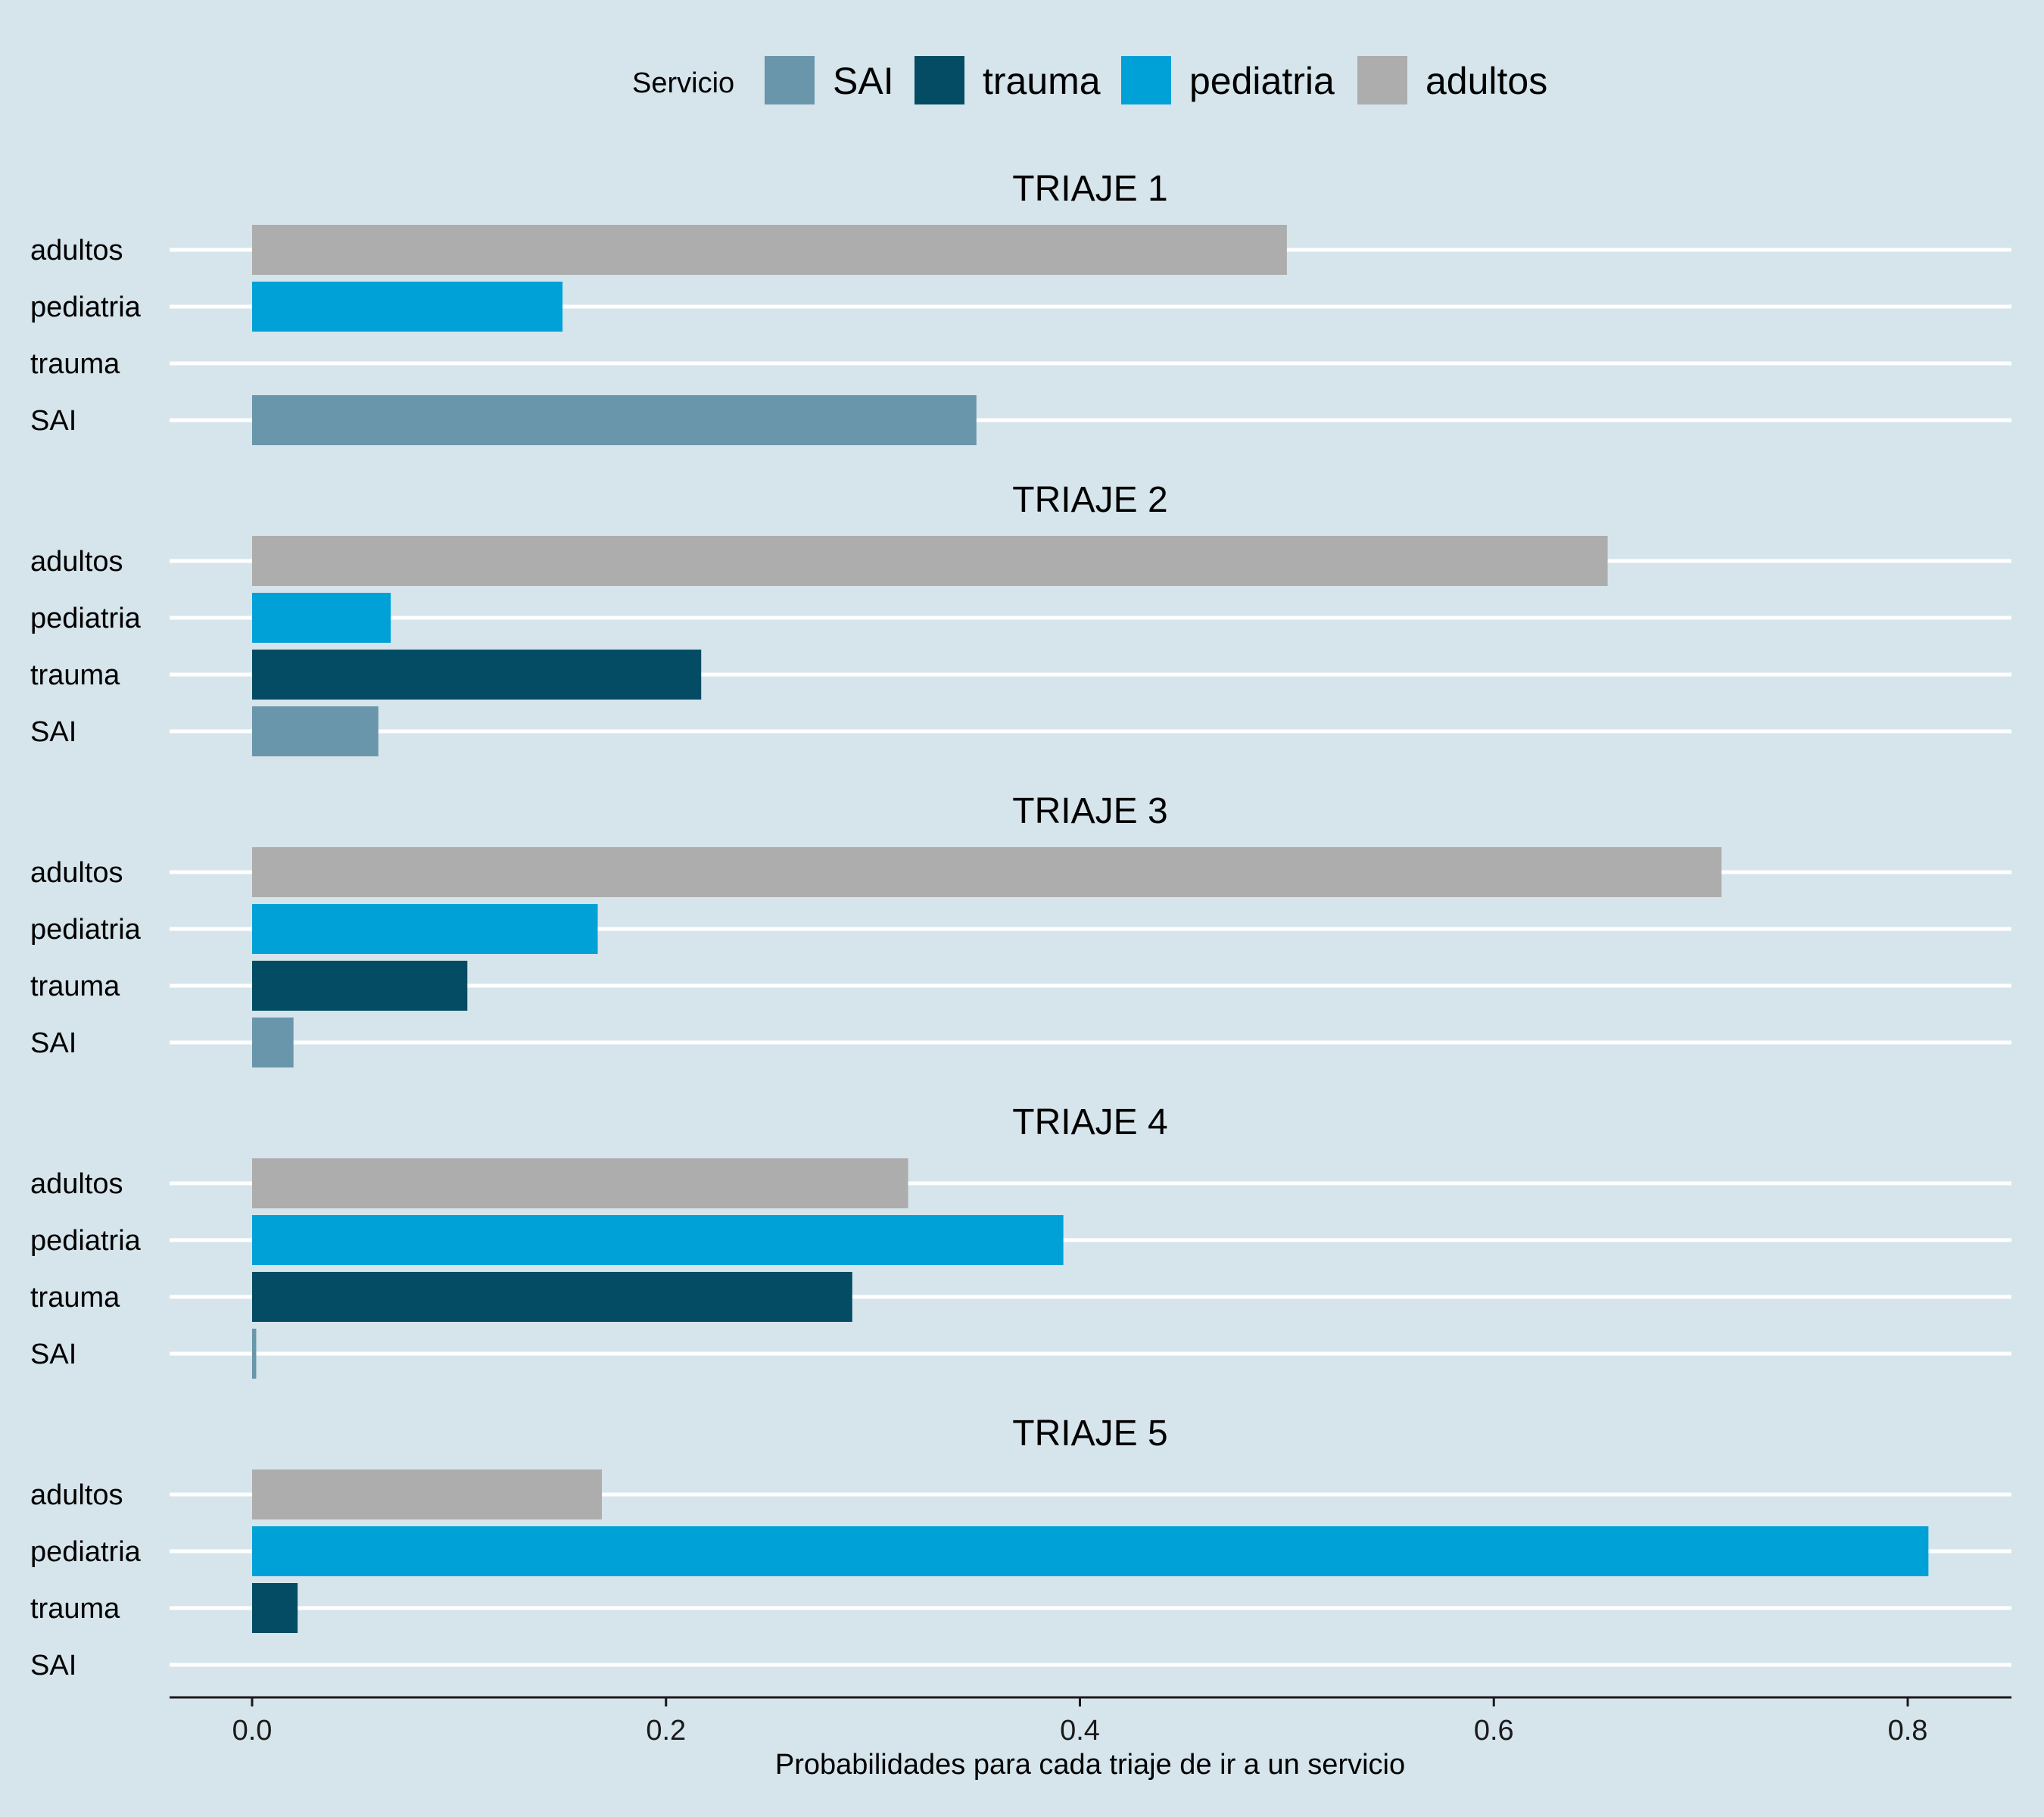 The height and width of the screenshot is (1817, 2044). I want to click on panel-triaje-1: TRIAJE 1 adultos pediatria trauma SAI, so click(1020, 307).